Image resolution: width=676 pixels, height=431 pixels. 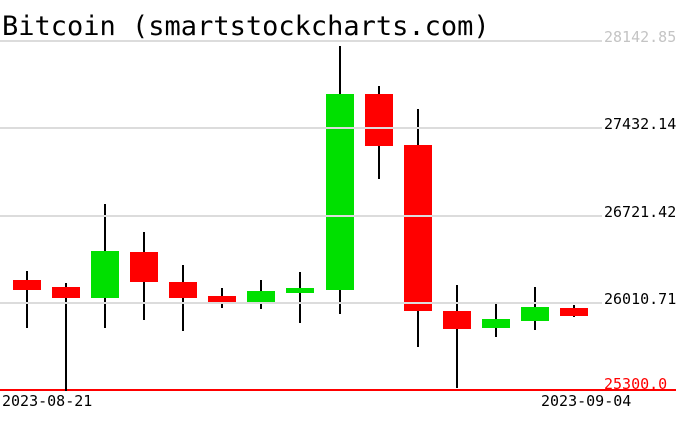 What do you see at coordinates (586, 401) in the screenshot?
I see `x-axis-label-end: 2023-09-04` at bounding box center [586, 401].